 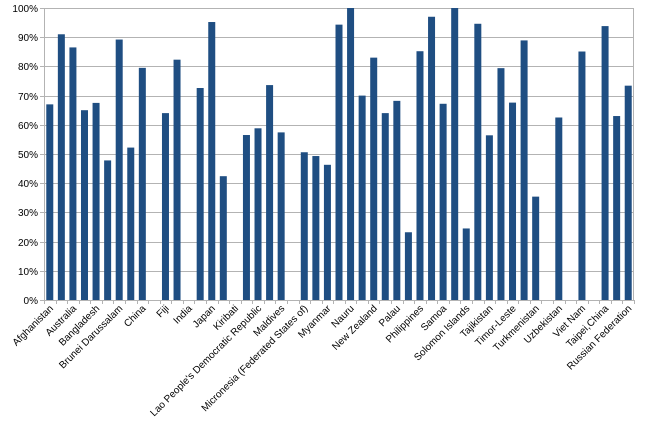 I want to click on y-tick-label: 0%, so click(x=31, y=301).